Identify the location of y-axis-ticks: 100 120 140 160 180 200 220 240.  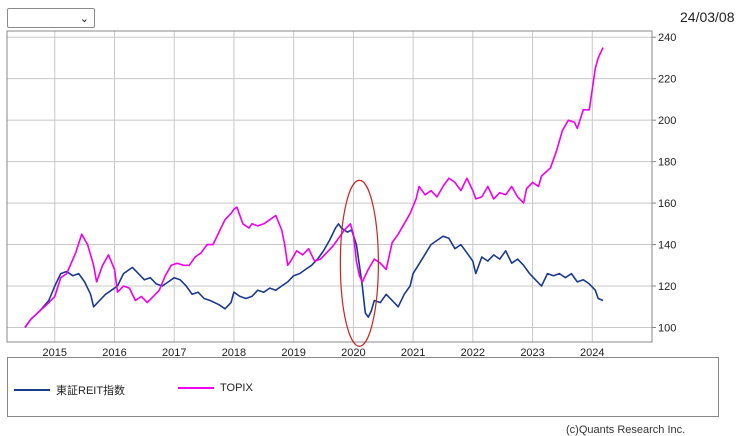
(664, 183).